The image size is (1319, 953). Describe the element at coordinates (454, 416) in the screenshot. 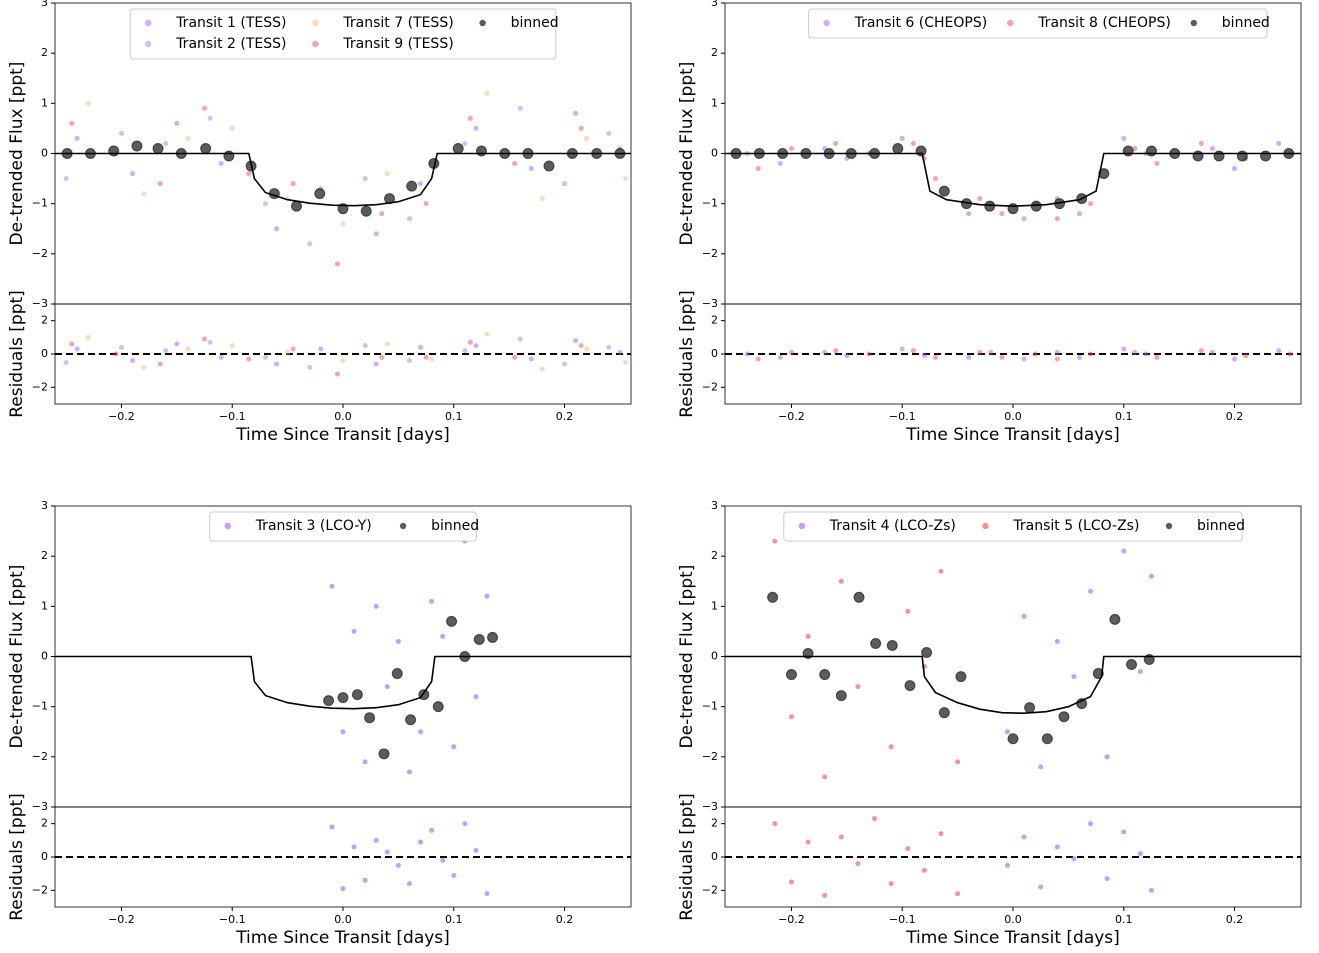

I see `x-tick-label: 0.1` at that location.